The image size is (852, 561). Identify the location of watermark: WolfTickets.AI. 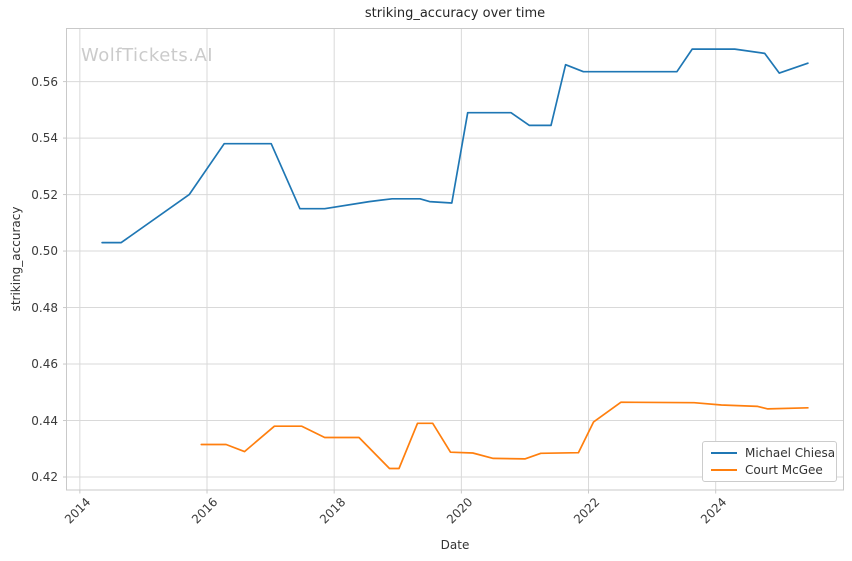
(147, 55).